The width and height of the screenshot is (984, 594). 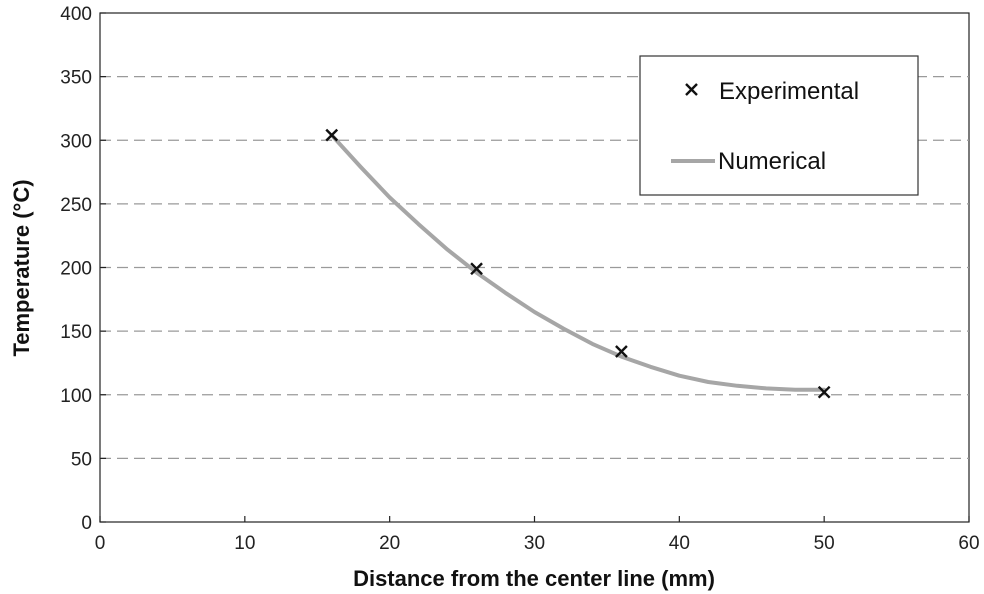 What do you see at coordinates (534, 578) in the screenshot?
I see `x-axis-title: Distance from the center line (mm)` at bounding box center [534, 578].